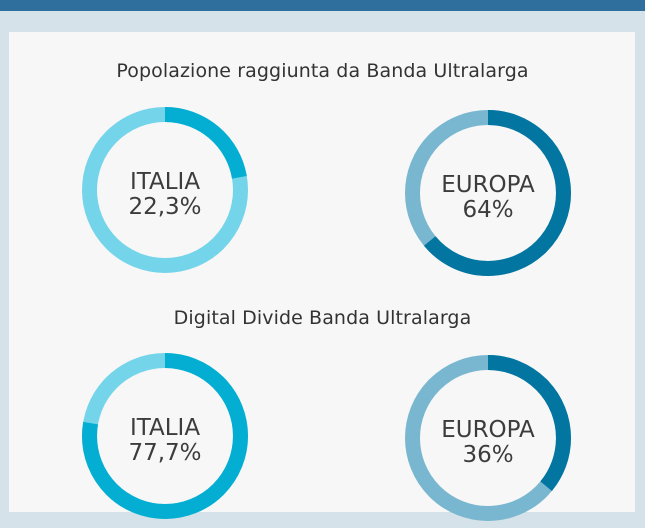  What do you see at coordinates (488, 210) in the screenshot?
I see `donut-label-value: 64%` at bounding box center [488, 210].